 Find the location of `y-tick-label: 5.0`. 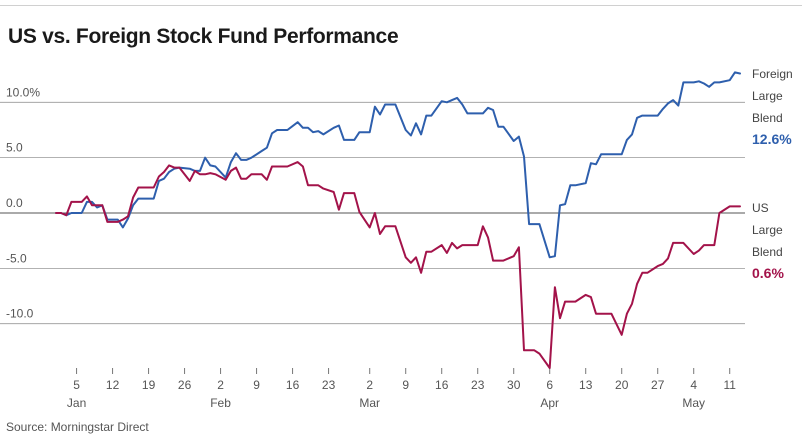

y-tick-label: 5.0 is located at coordinates (14, 148).